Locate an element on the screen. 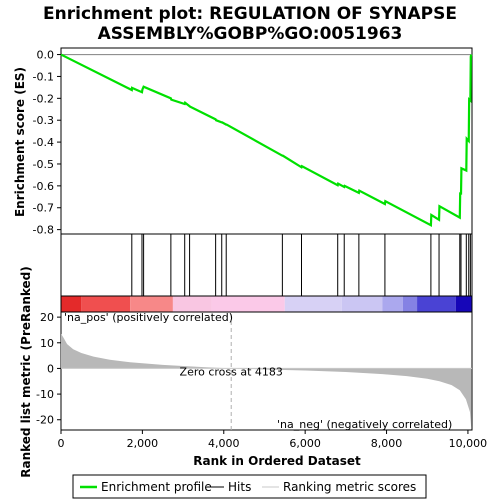 This screenshot has height=504, width=500. es-y-ticks: 0.0 -0.1 -0.2 -0.3 -0.4 -0.5 -0.6 -0.7 -0.8 is located at coordinates (47, 143).